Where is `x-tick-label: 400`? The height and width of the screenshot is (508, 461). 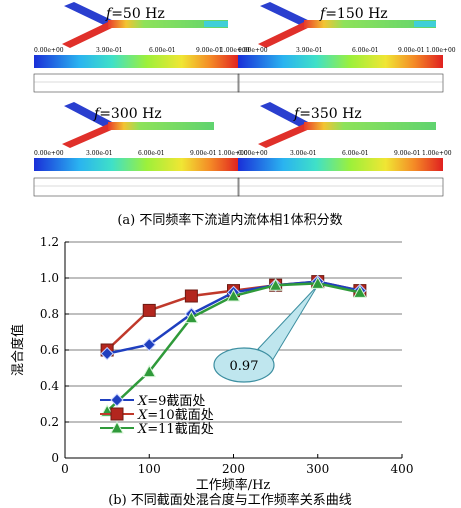
x-tick-label: 400 is located at coordinates (402, 469).